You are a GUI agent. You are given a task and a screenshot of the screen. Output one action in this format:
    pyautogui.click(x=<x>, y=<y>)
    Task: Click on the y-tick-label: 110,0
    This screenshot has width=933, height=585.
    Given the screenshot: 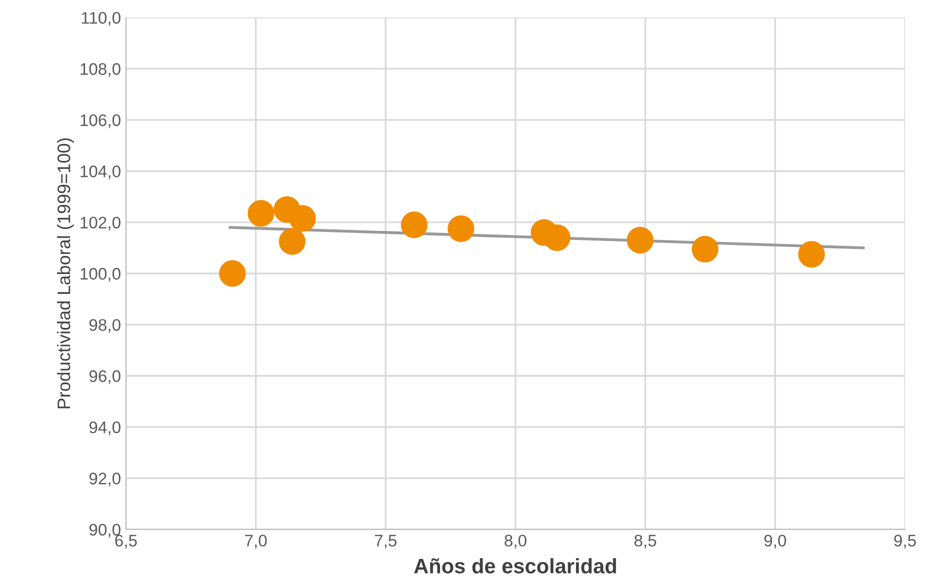 What is the action you would take?
    pyautogui.click(x=101, y=19)
    